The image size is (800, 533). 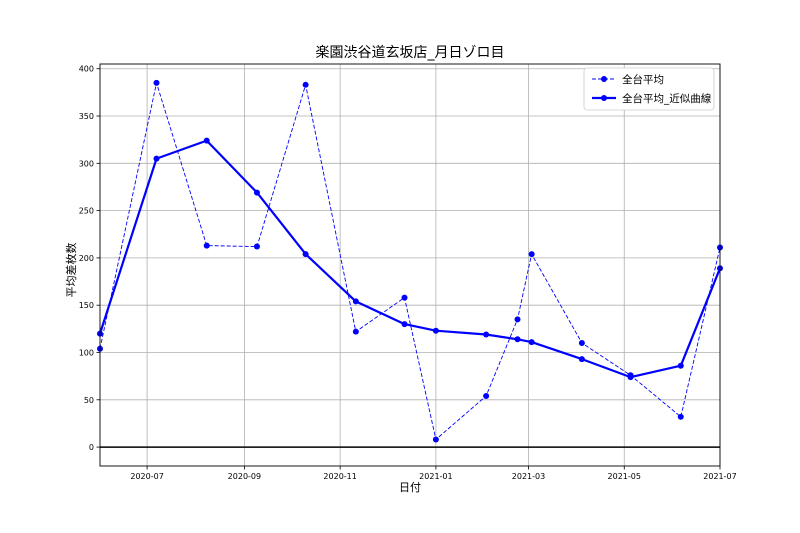 What do you see at coordinates (146, 476) in the screenshot?
I see `x-tick-label: 2020-07` at bounding box center [146, 476].